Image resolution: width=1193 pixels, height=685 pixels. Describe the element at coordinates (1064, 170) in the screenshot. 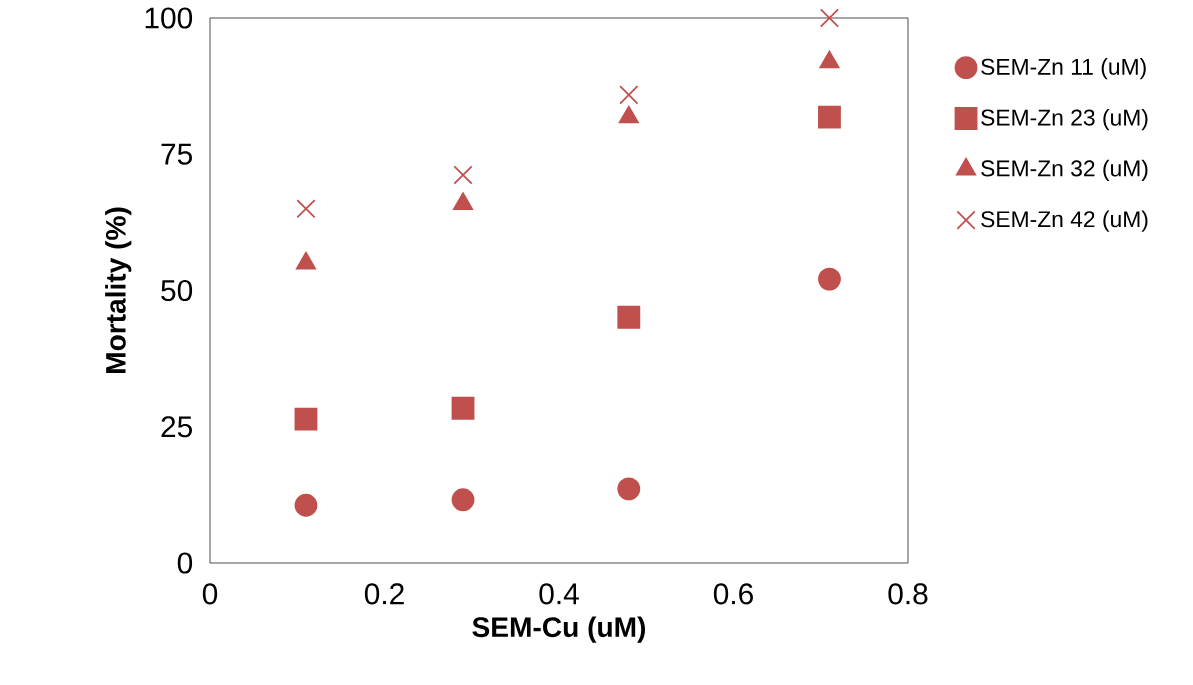

I see `legend-label: SEM-Zn 32 (uM)` at that location.